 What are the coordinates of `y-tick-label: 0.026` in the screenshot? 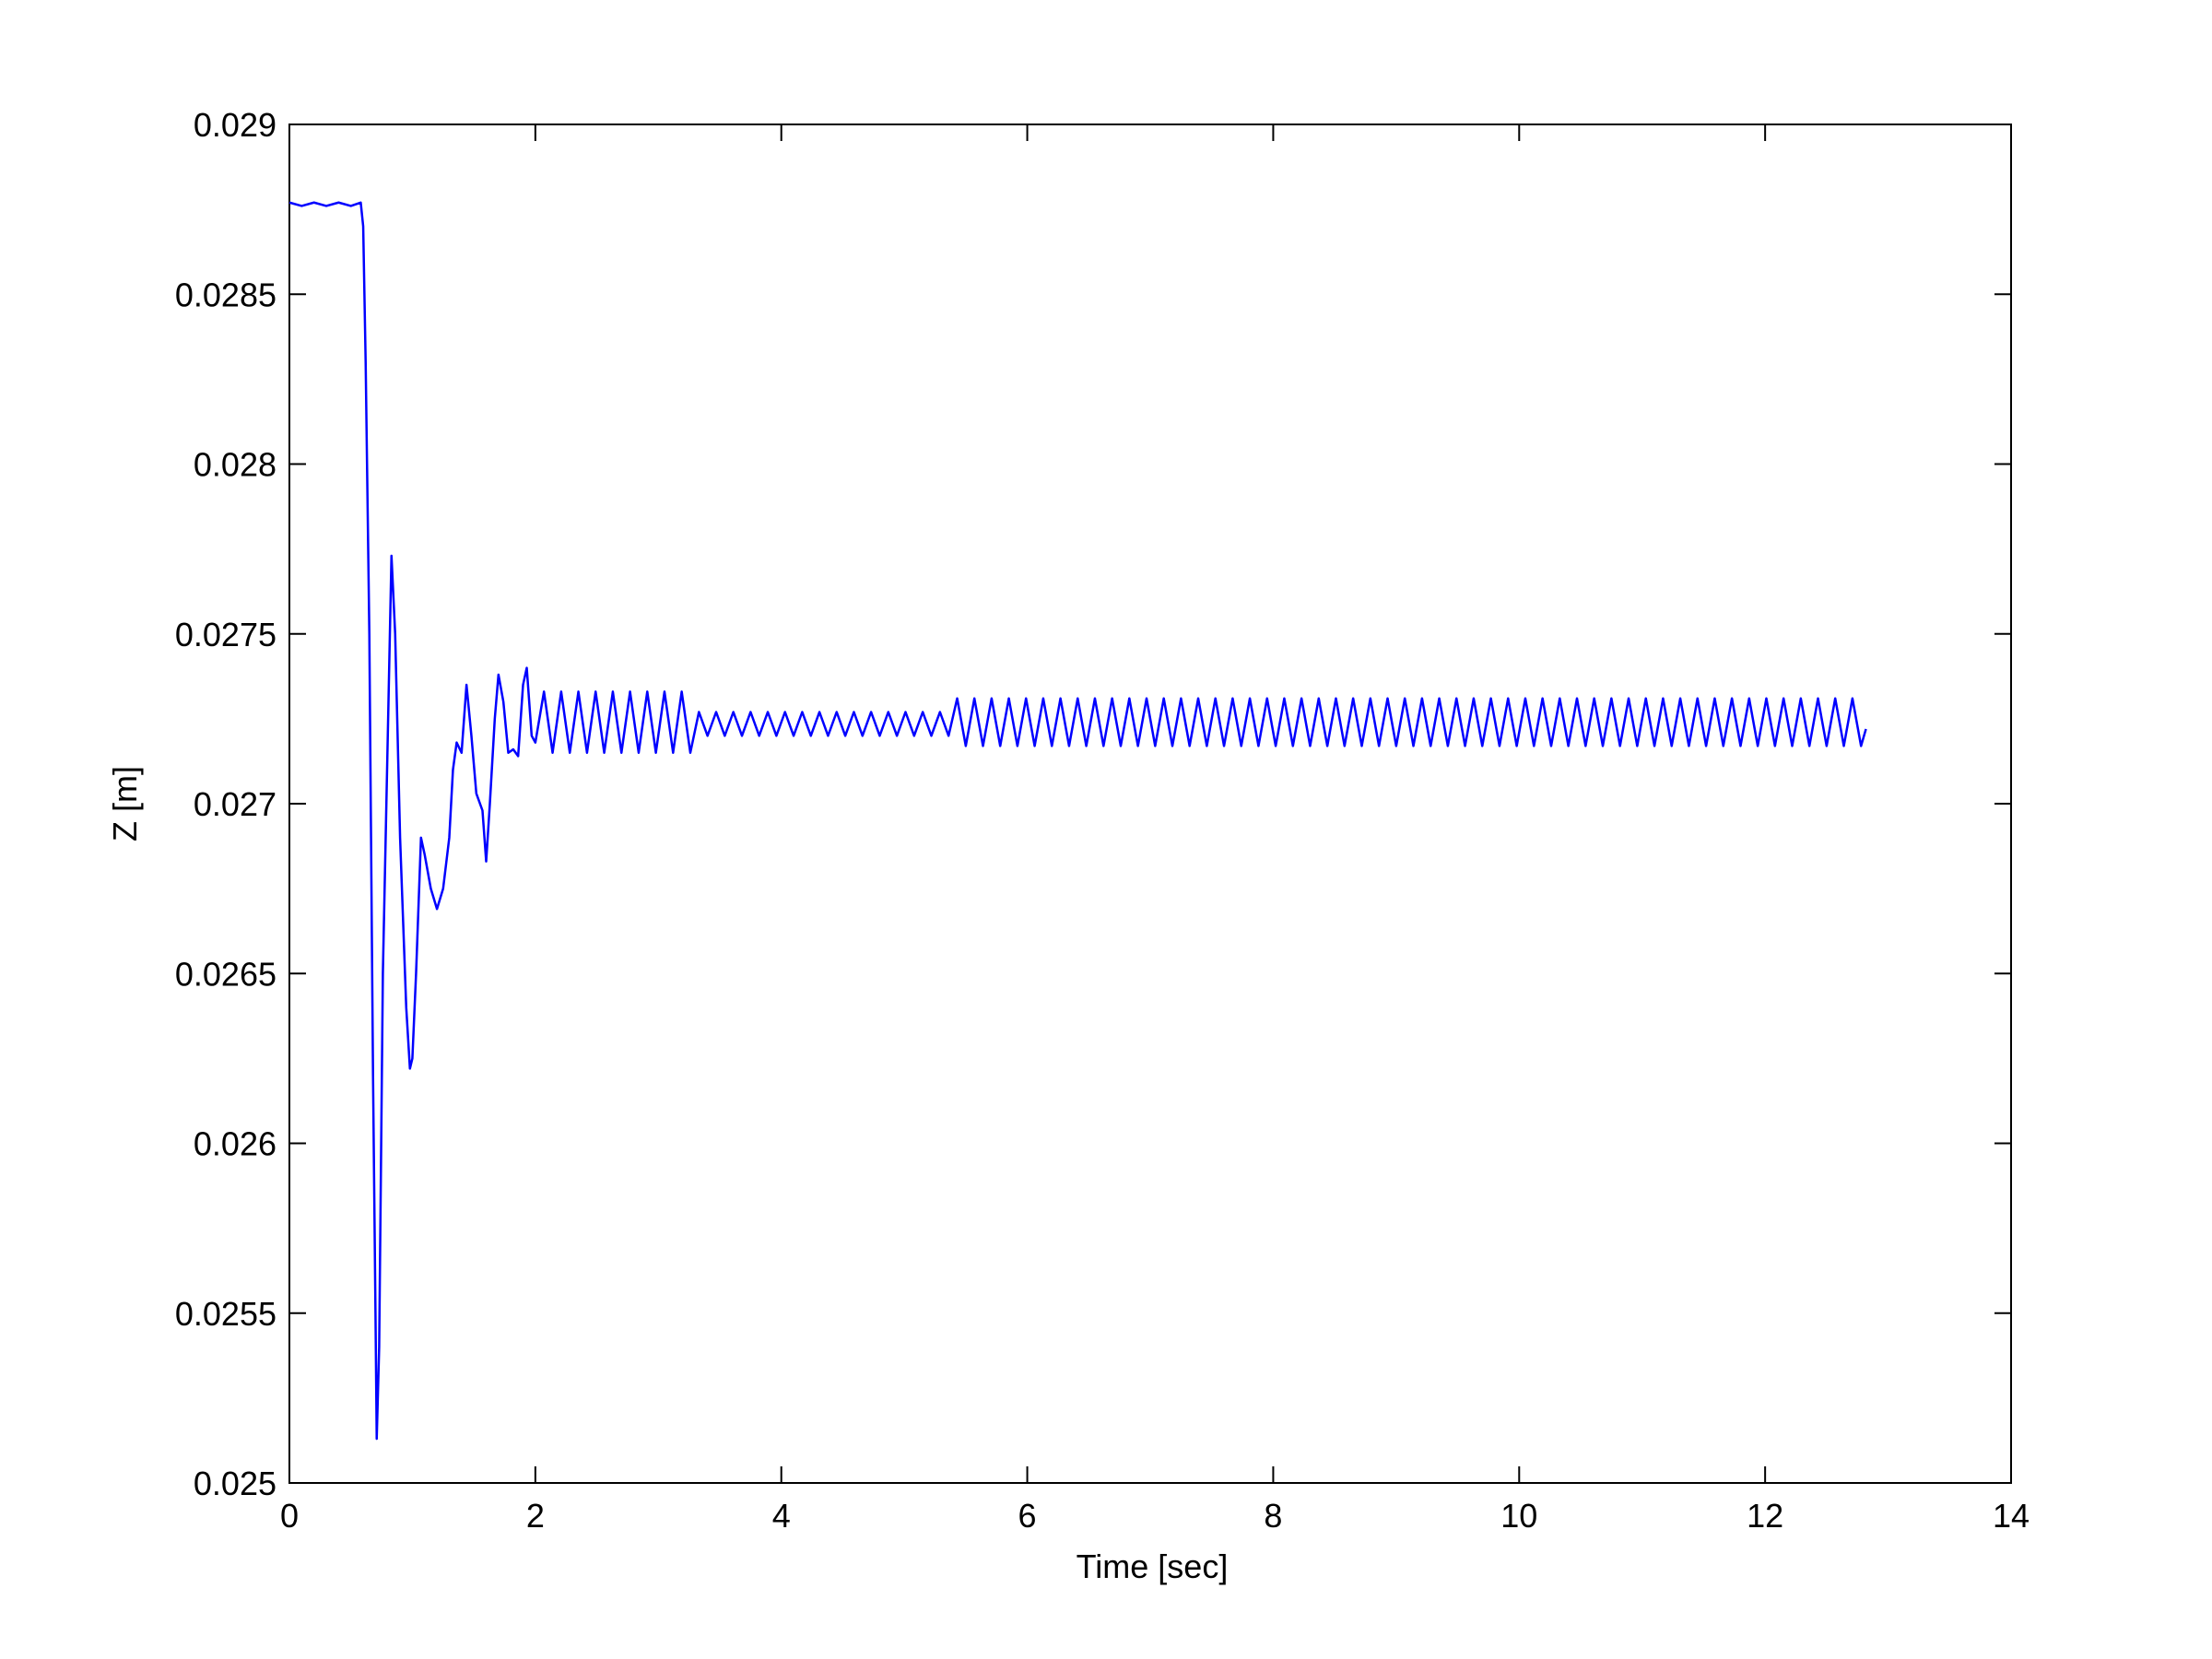 It's located at (235, 1144).